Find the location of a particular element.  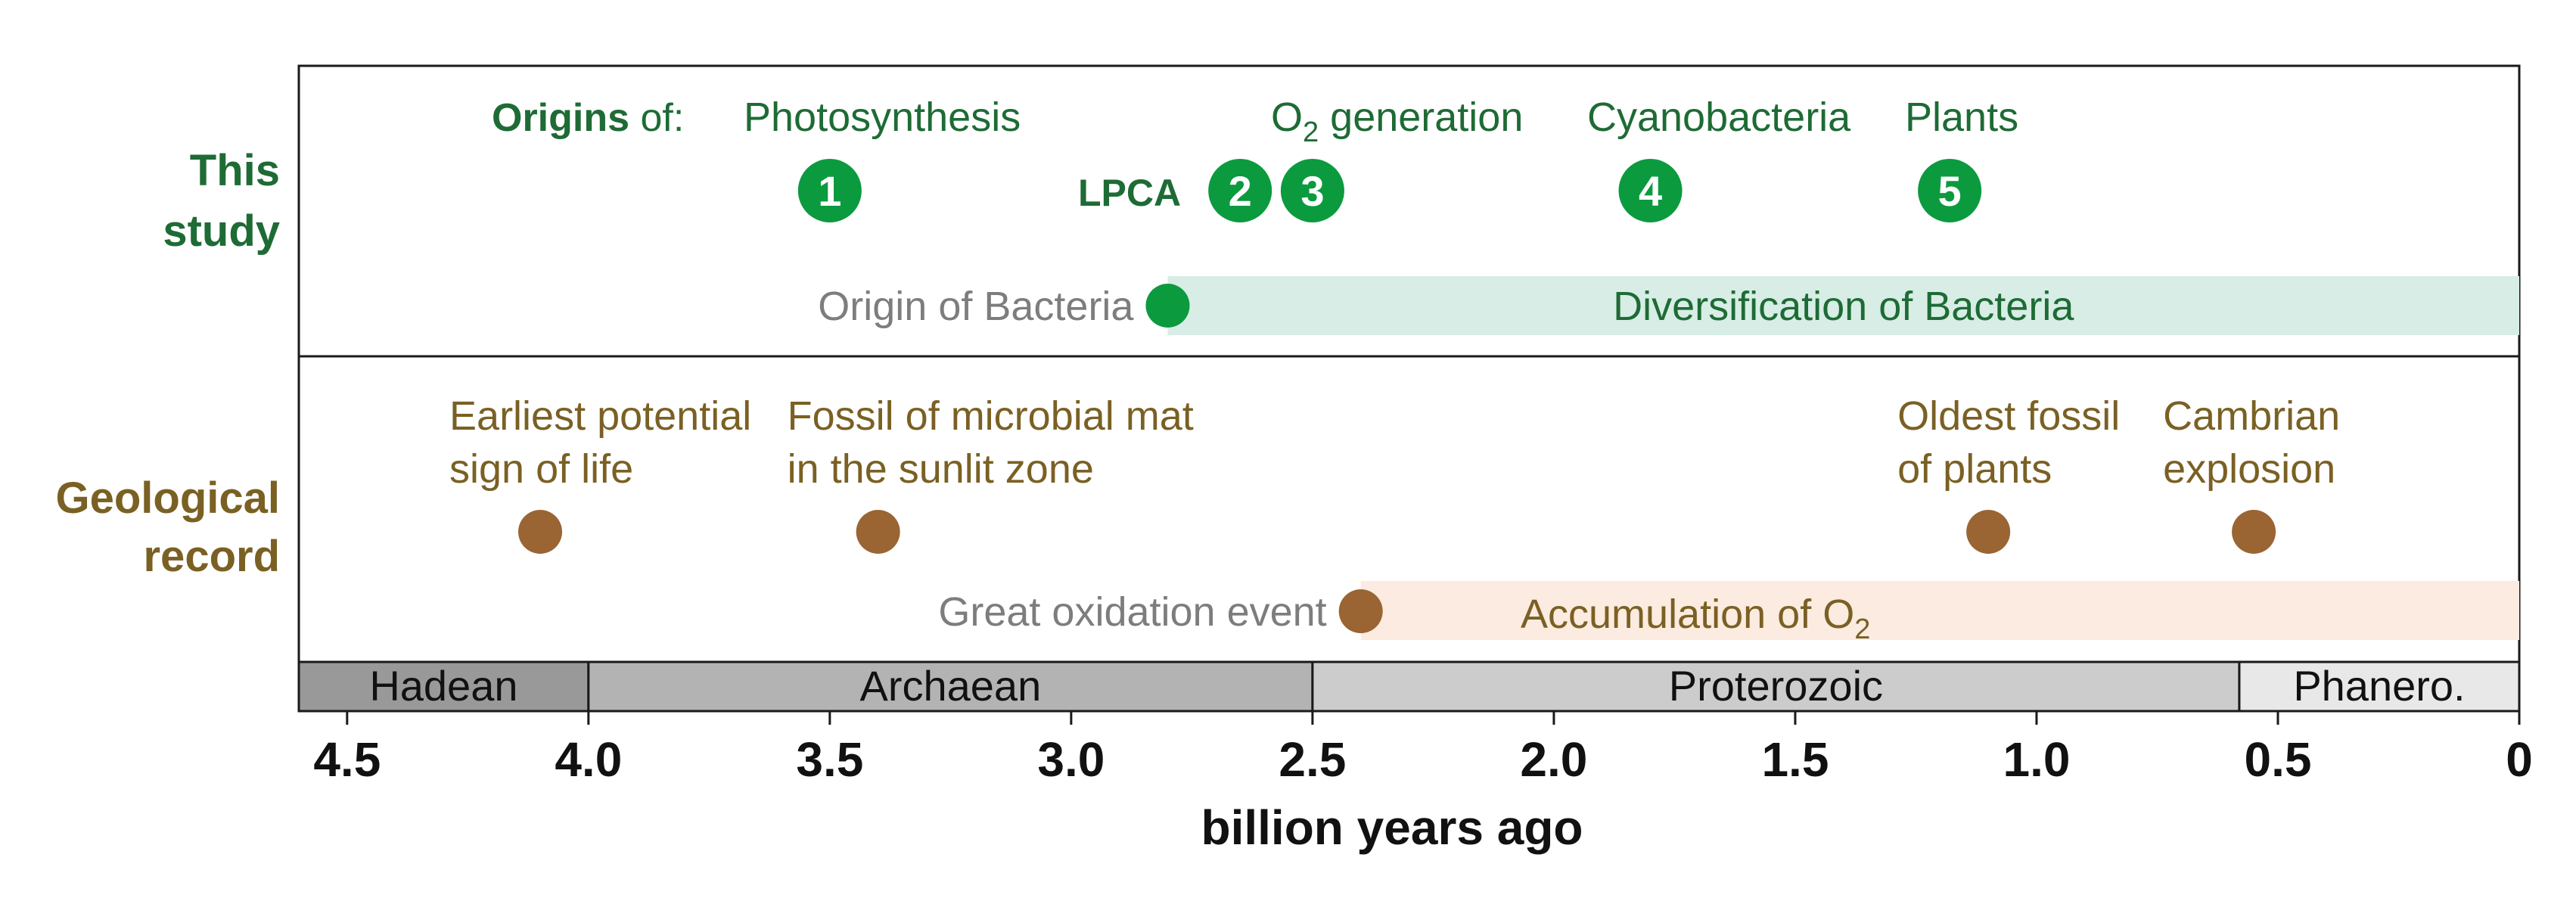

great-oxidation-dot is located at coordinates (1360, 611).